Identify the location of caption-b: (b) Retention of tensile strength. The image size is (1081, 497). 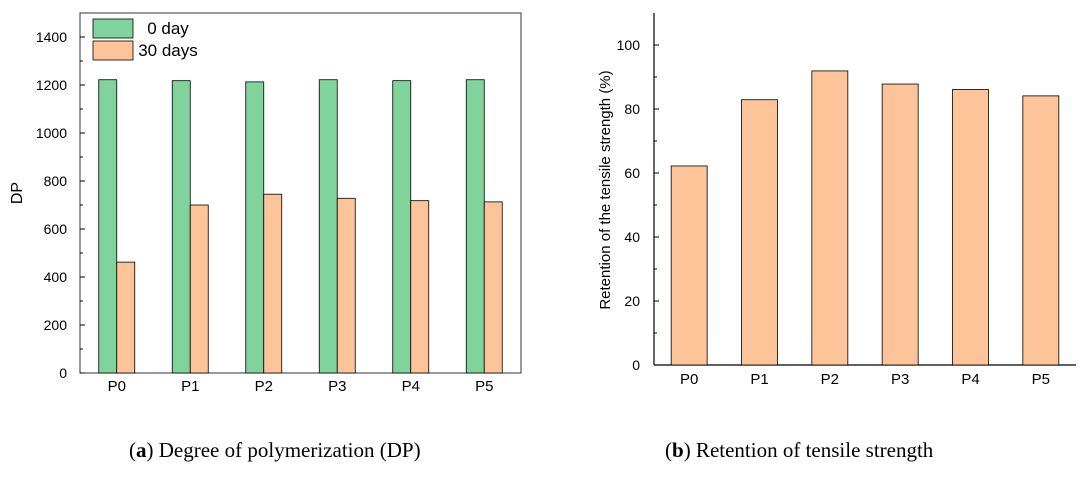
(799, 450).